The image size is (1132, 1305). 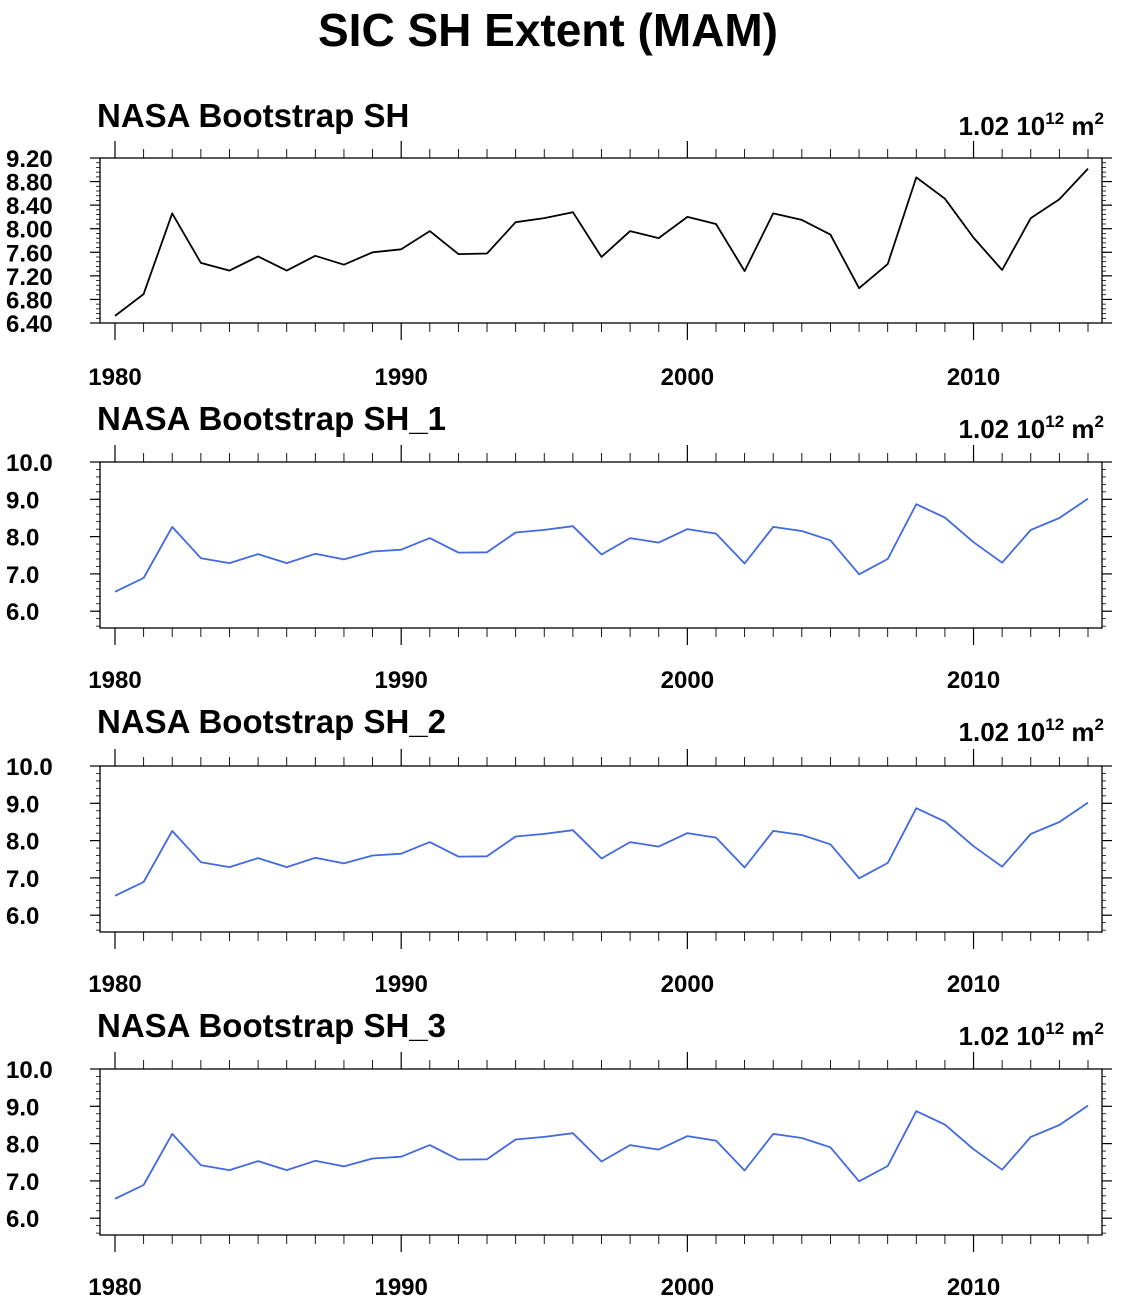 I want to click on y-tick-label: 7.60, so click(x=29, y=253).